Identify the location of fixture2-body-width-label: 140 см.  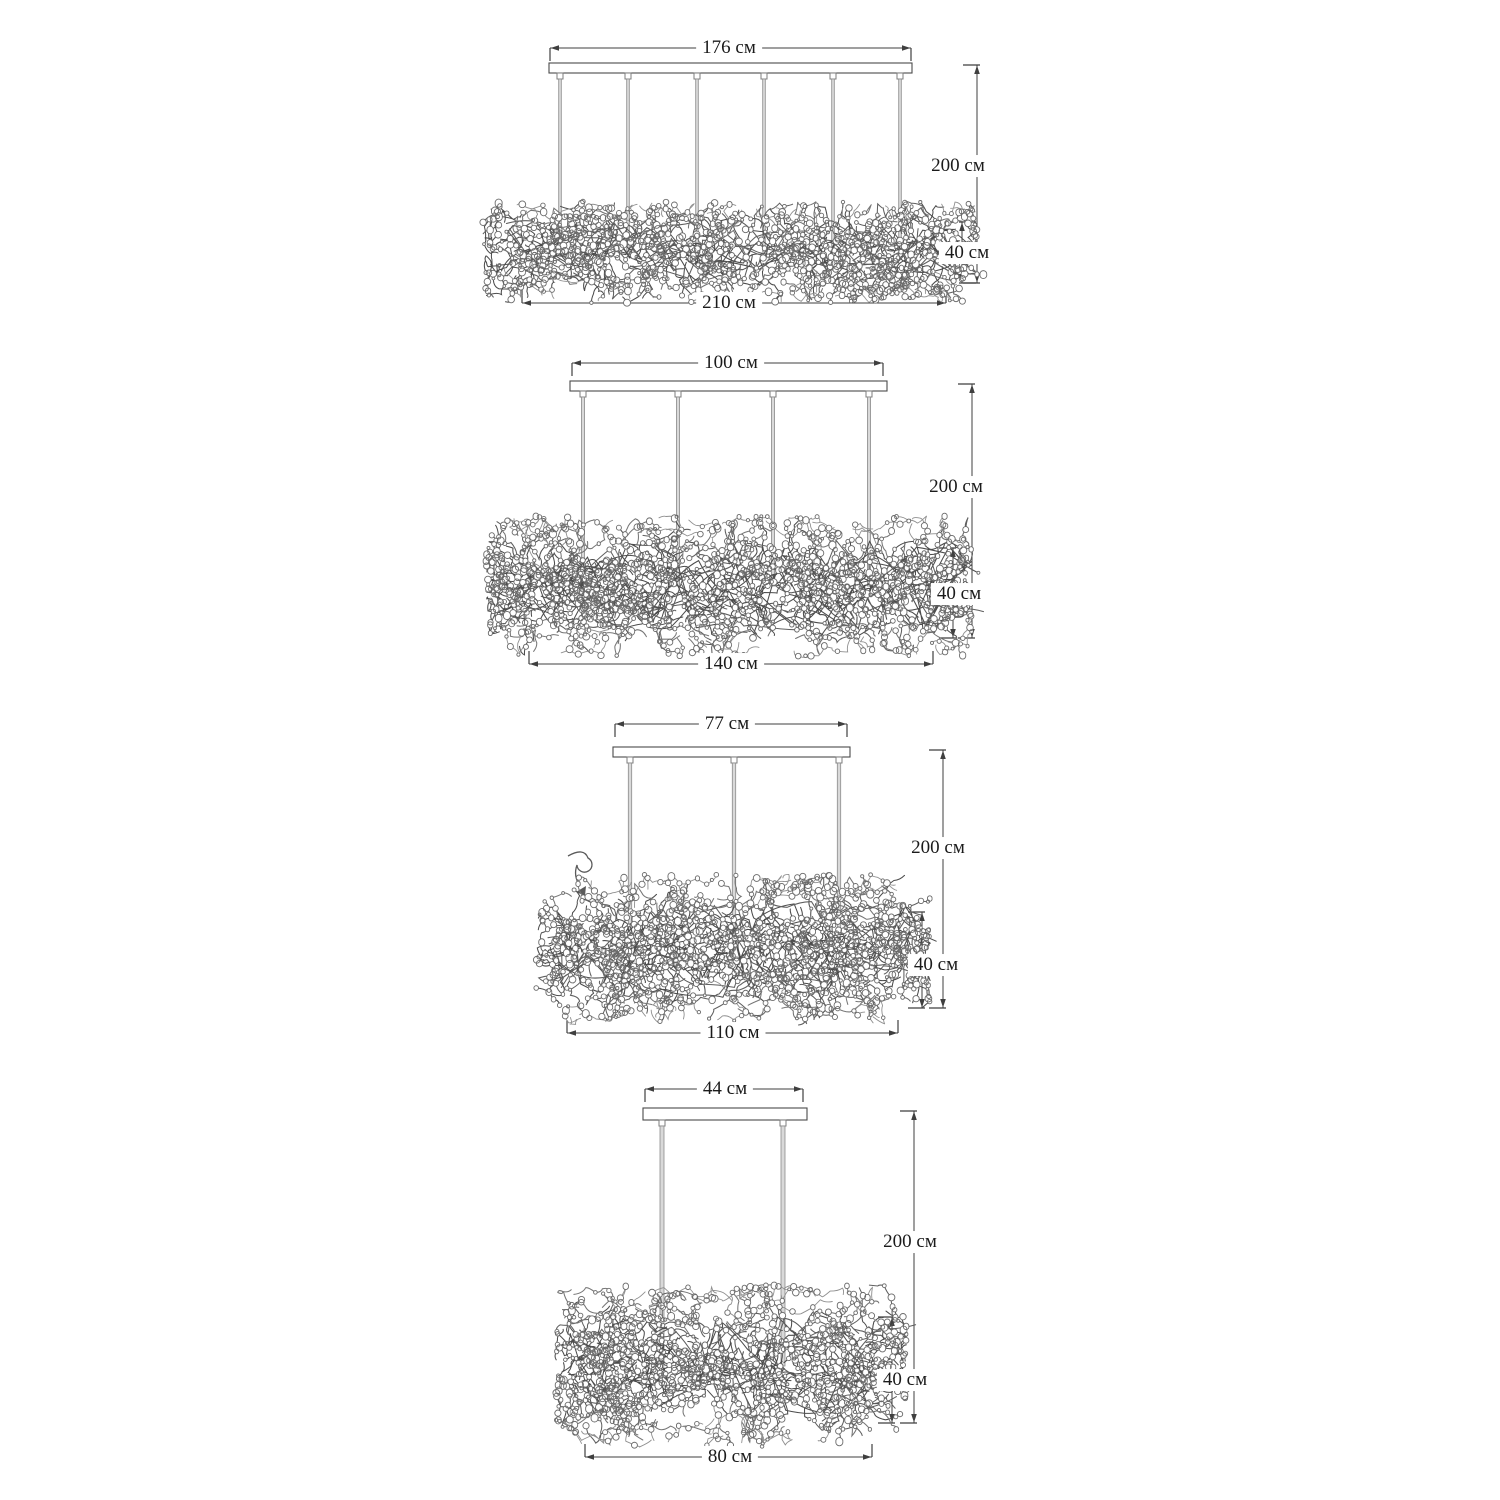
(731, 664).